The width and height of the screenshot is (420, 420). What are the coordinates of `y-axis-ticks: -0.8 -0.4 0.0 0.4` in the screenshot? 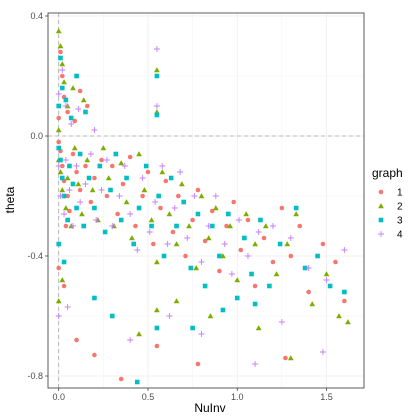 It's located at (37, 196).